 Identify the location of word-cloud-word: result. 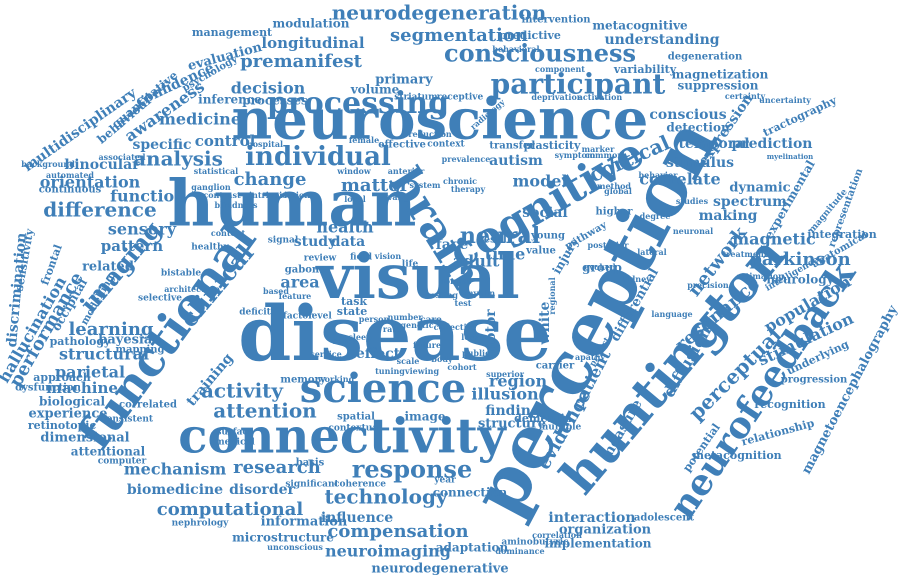
(495, 240).